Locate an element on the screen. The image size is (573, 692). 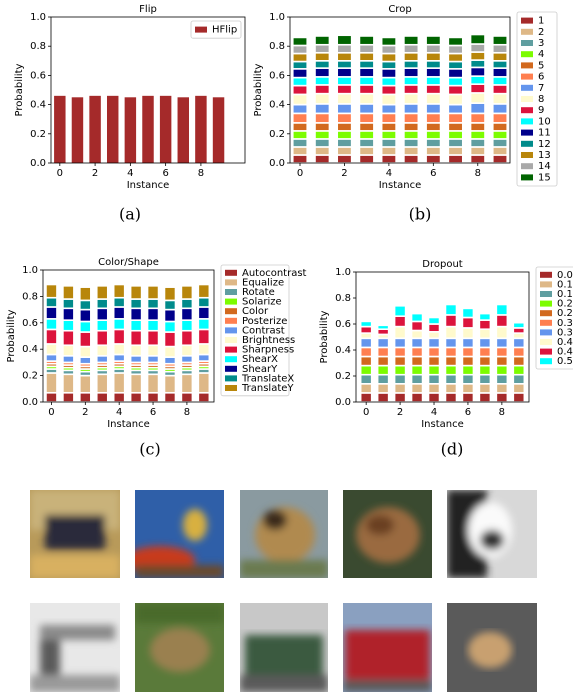
legend-label: ShearX is located at coordinates (260, 359).